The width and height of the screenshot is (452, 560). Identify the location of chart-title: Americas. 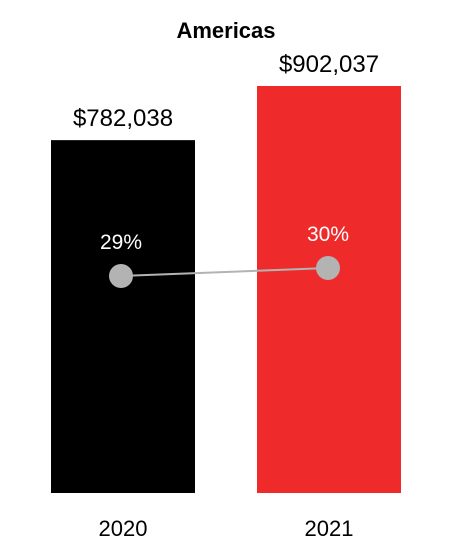
(225, 30).